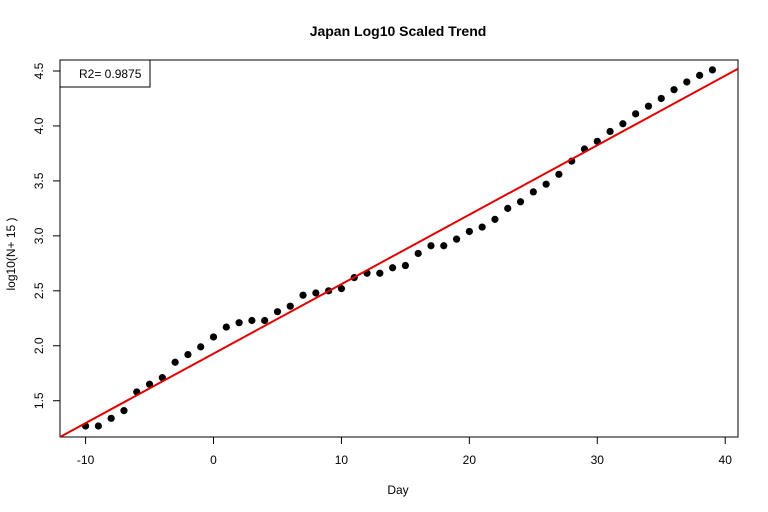 Image resolution: width=768 pixels, height=512 pixels. What do you see at coordinates (11, 253) in the screenshot?
I see `y-axis-label: log10(N+ 15 )` at bounding box center [11, 253].